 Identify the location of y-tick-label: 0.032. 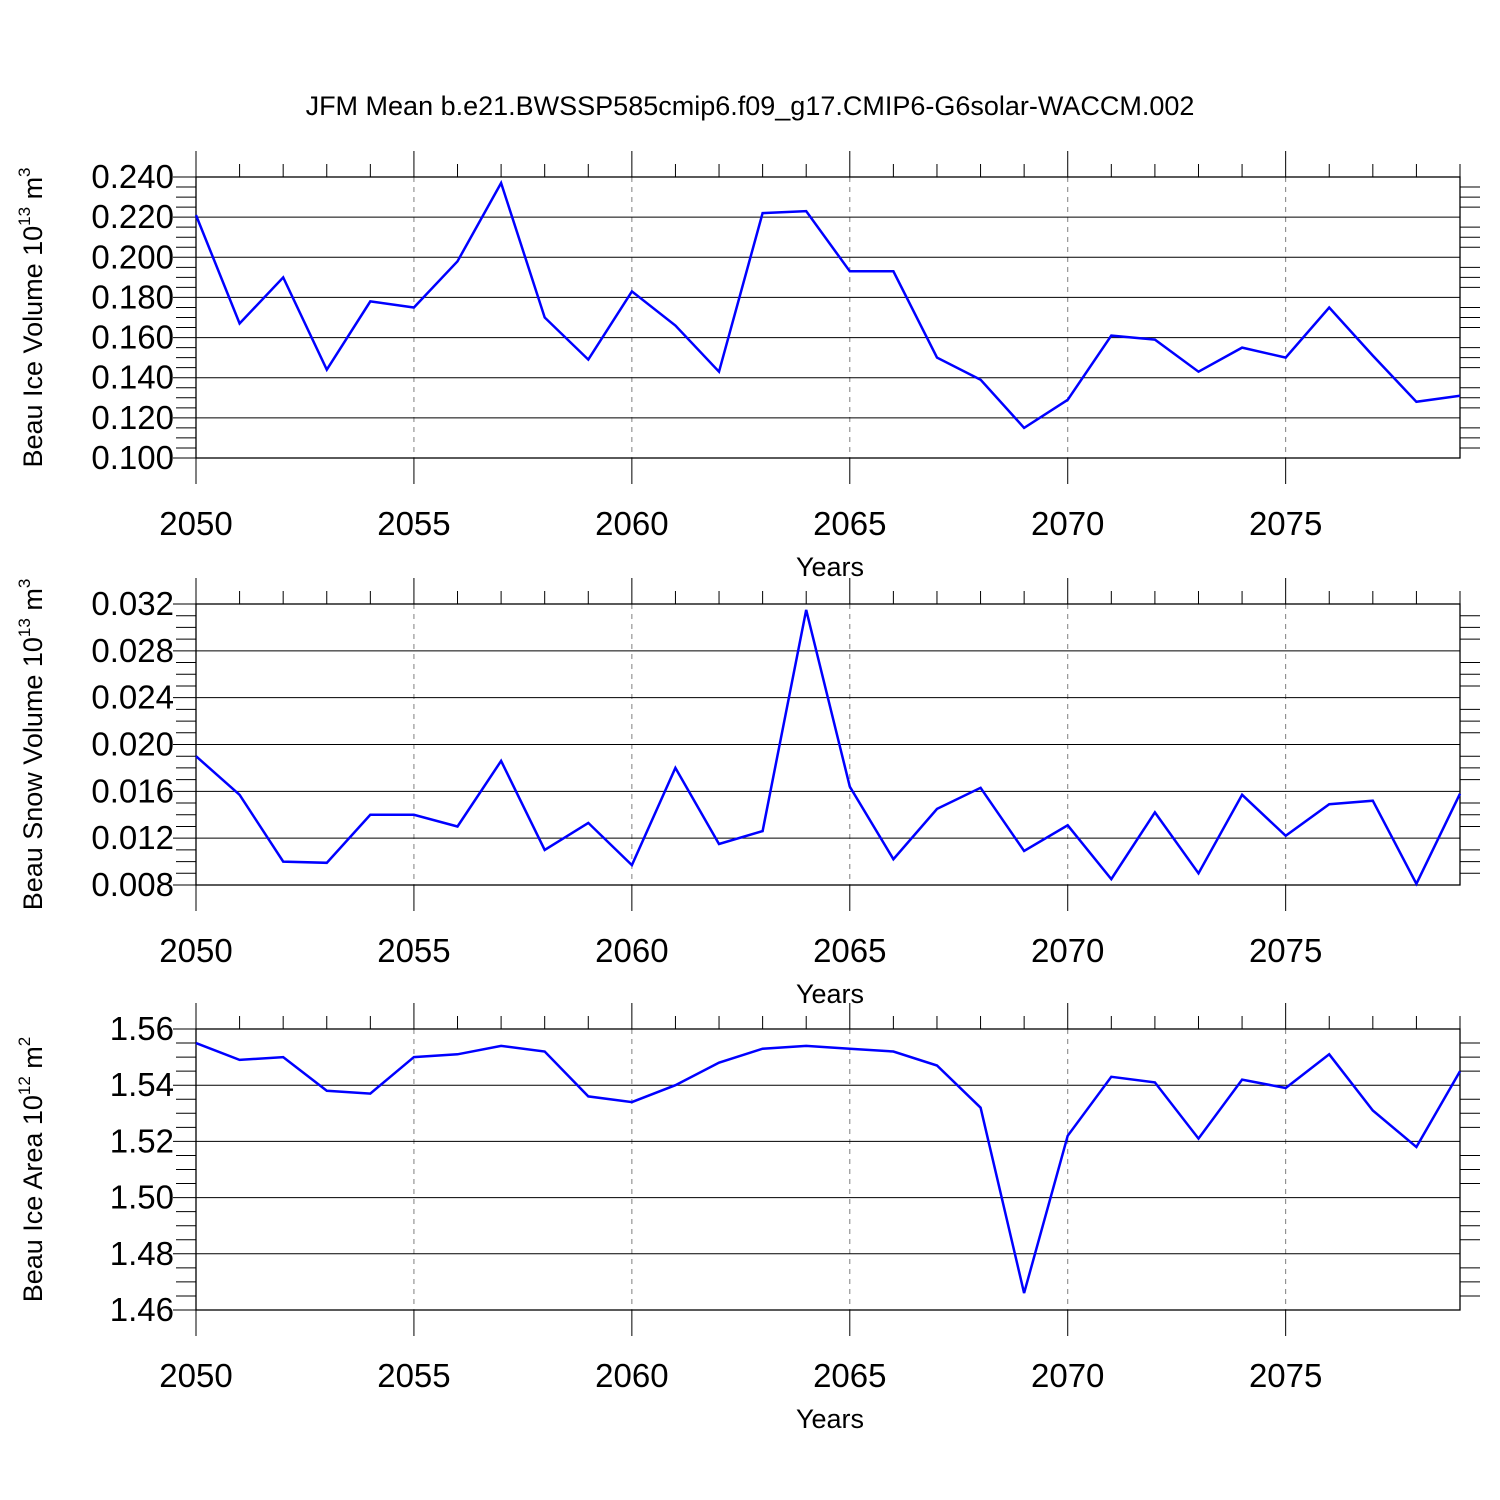
(132, 603).